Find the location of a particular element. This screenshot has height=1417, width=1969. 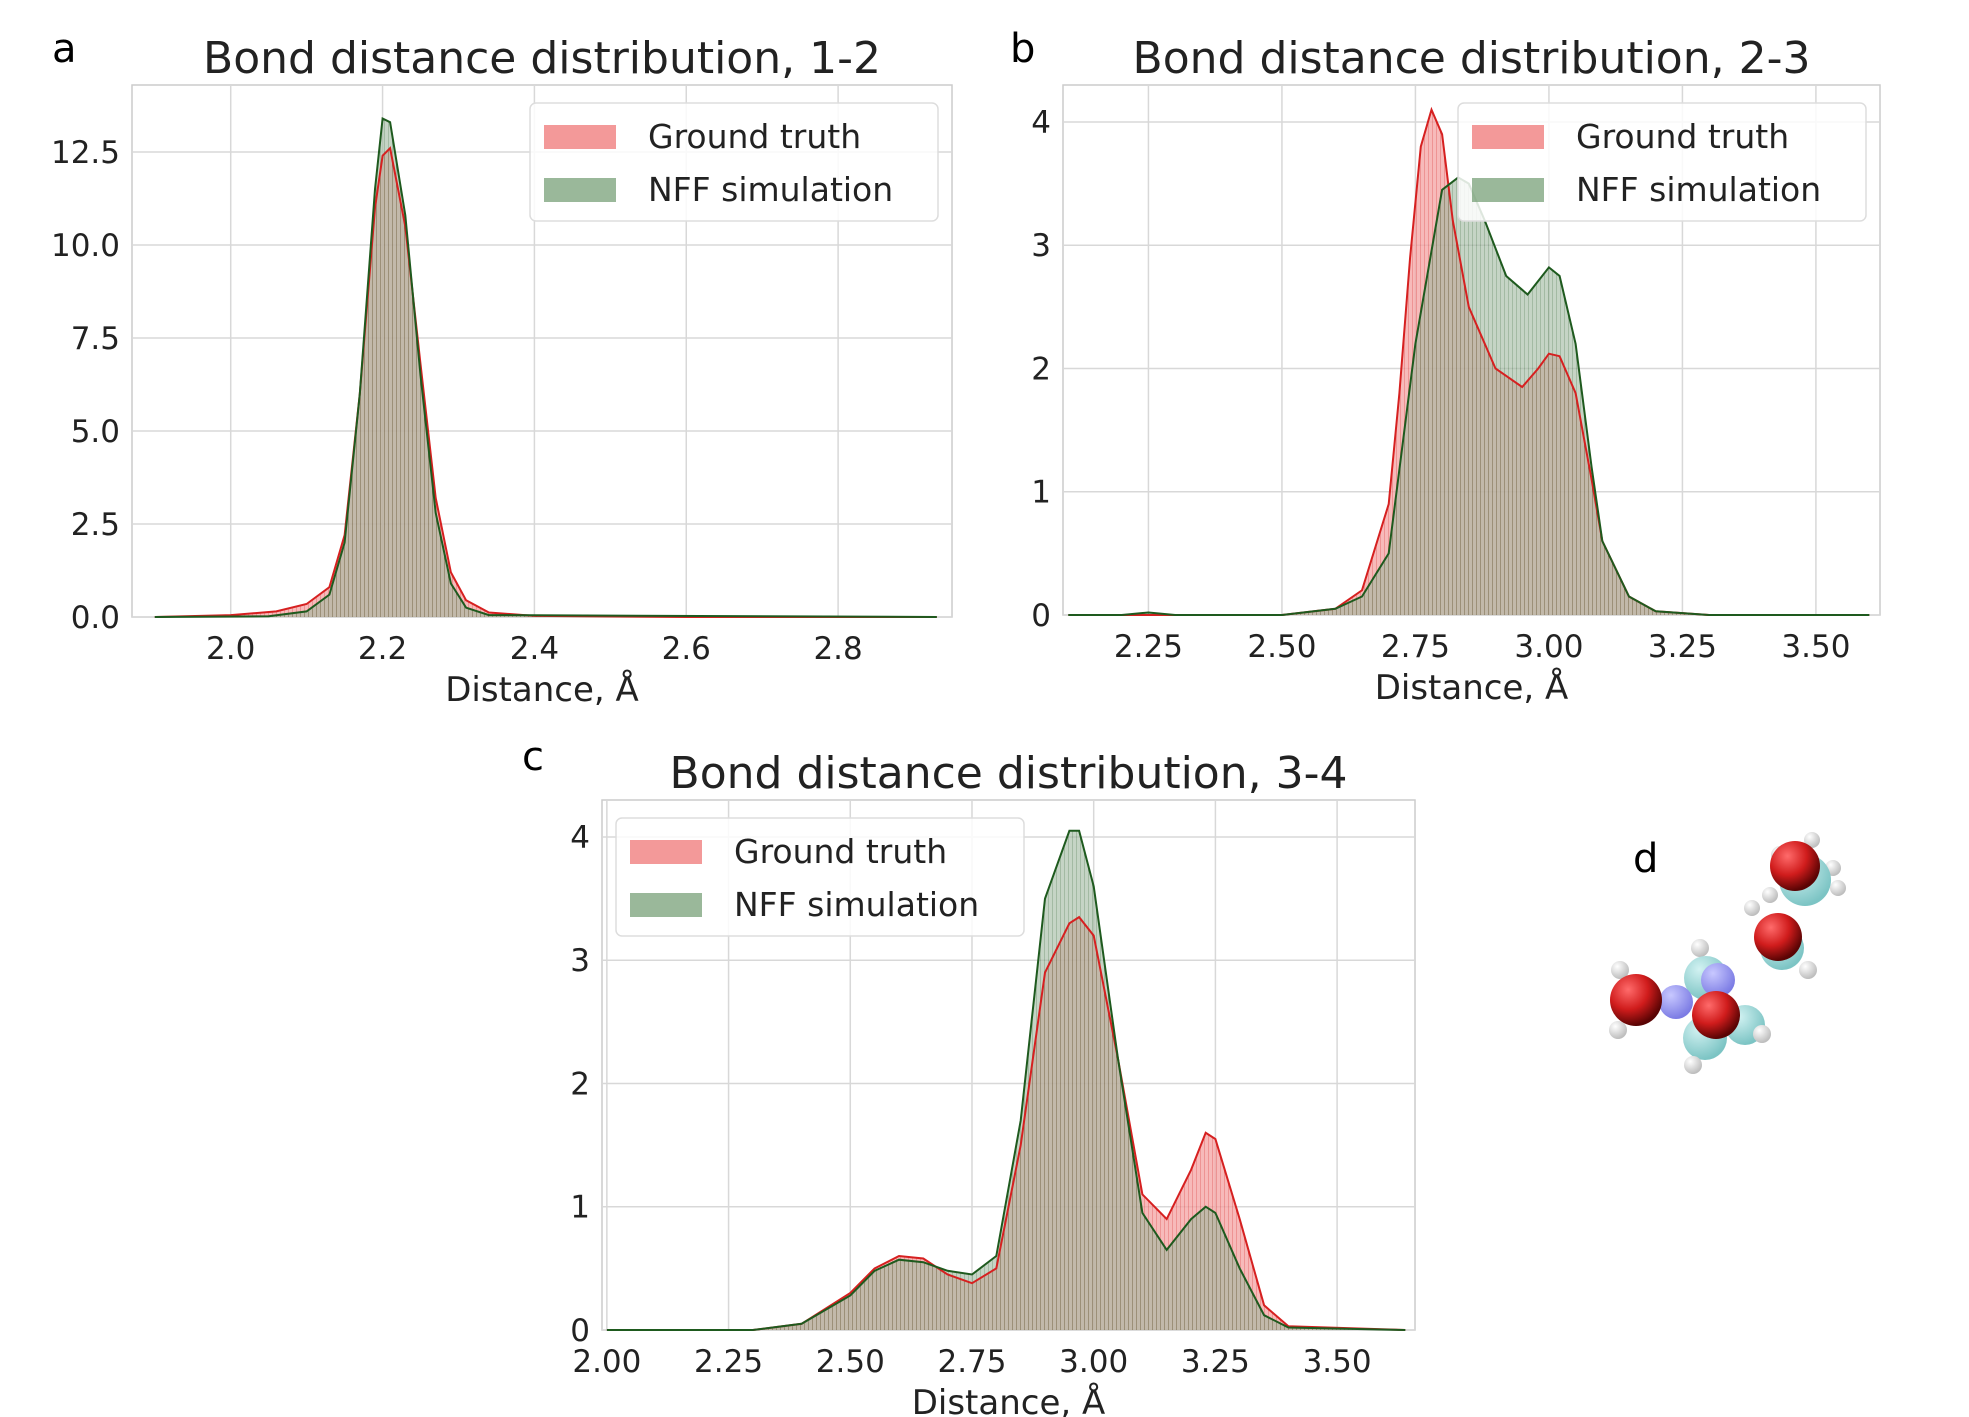

y-tick-label: 12.5 is located at coordinates (85, 153).